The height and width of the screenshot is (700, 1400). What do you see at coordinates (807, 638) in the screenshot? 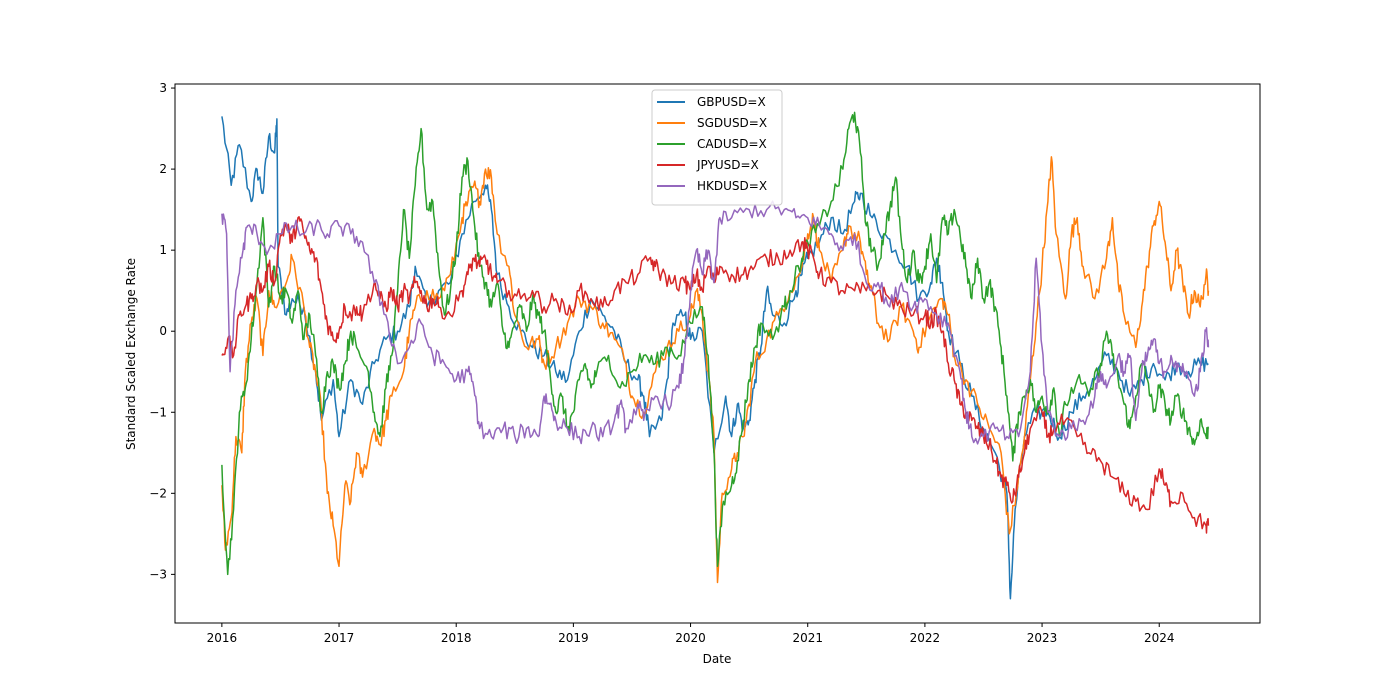
I see `x-tick-label: 2021` at bounding box center [807, 638].